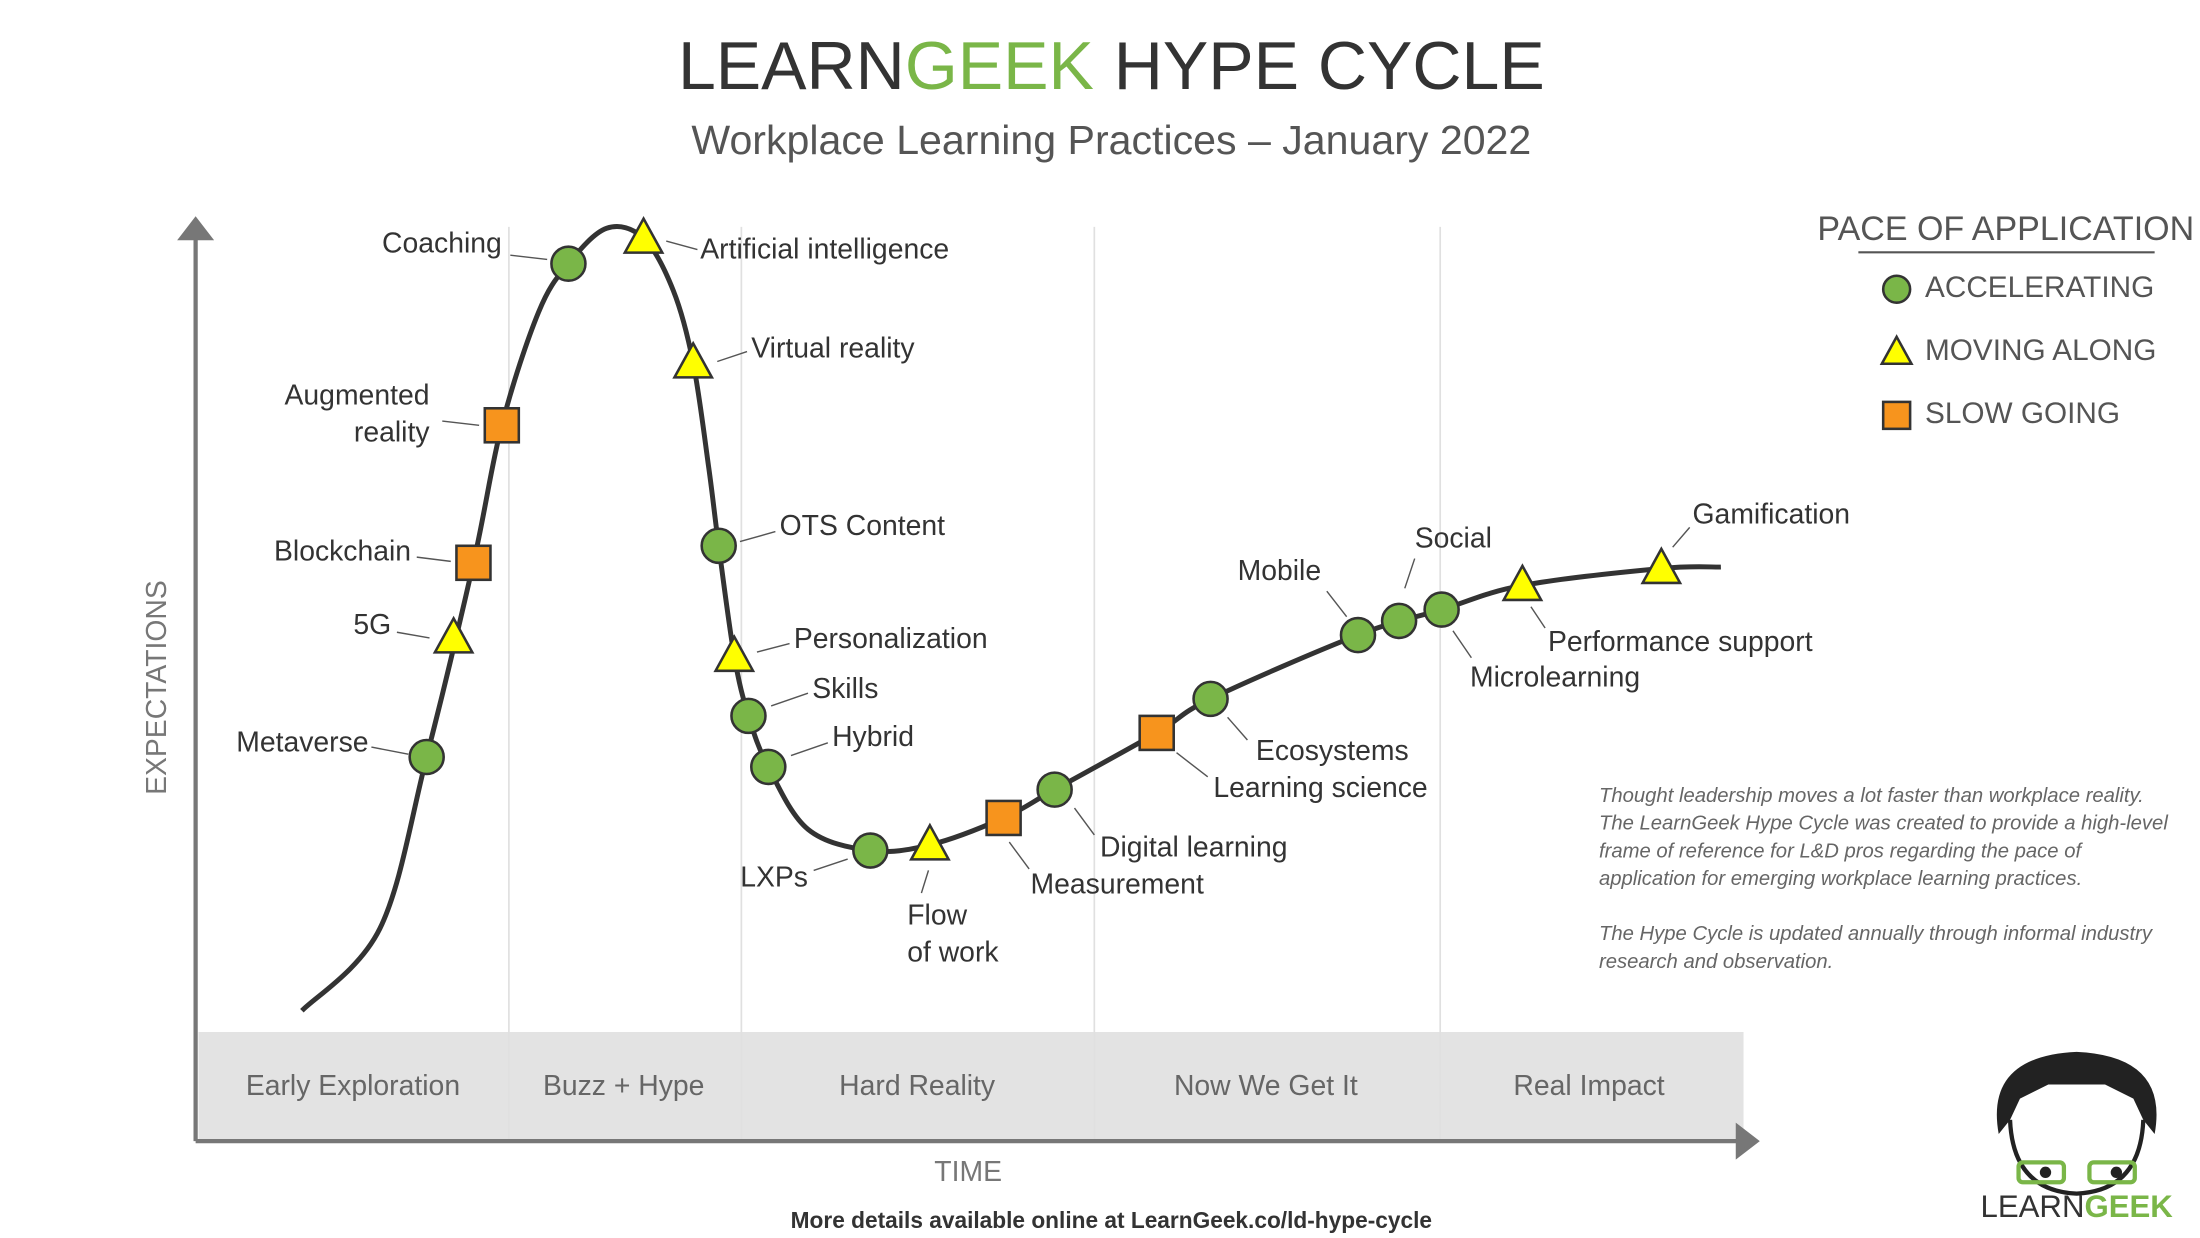 The height and width of the screenshot is (1238, 2200). I want to click on item-label: Virtual reality, so click(833, 349).